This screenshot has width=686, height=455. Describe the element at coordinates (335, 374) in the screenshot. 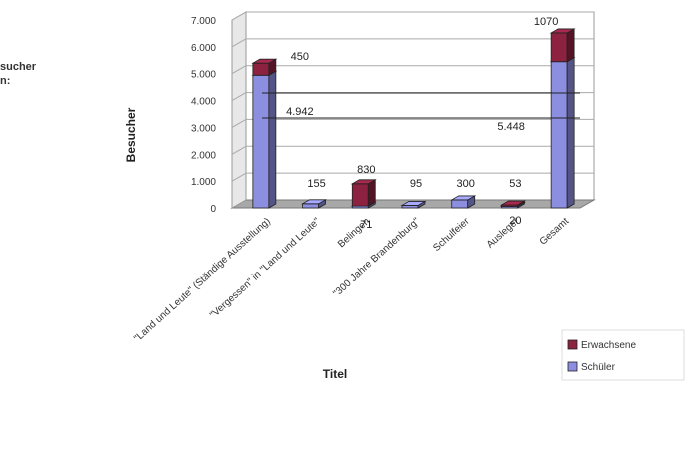

I see `x-axis-title: Titel` at that location.